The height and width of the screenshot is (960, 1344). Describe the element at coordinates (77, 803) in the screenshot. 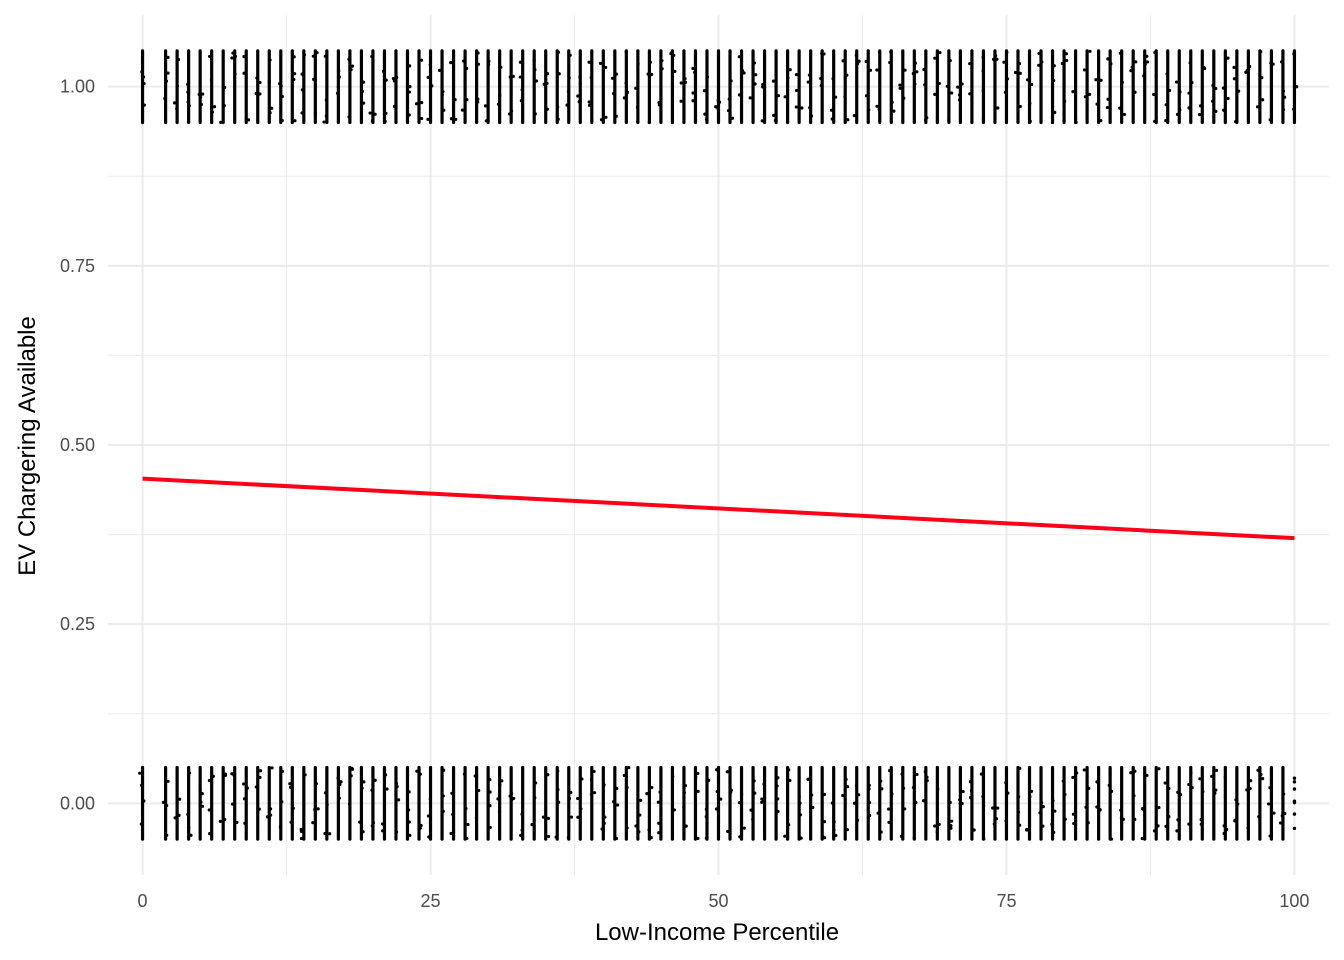

I see `y-tick-label: 0.00` at that location.